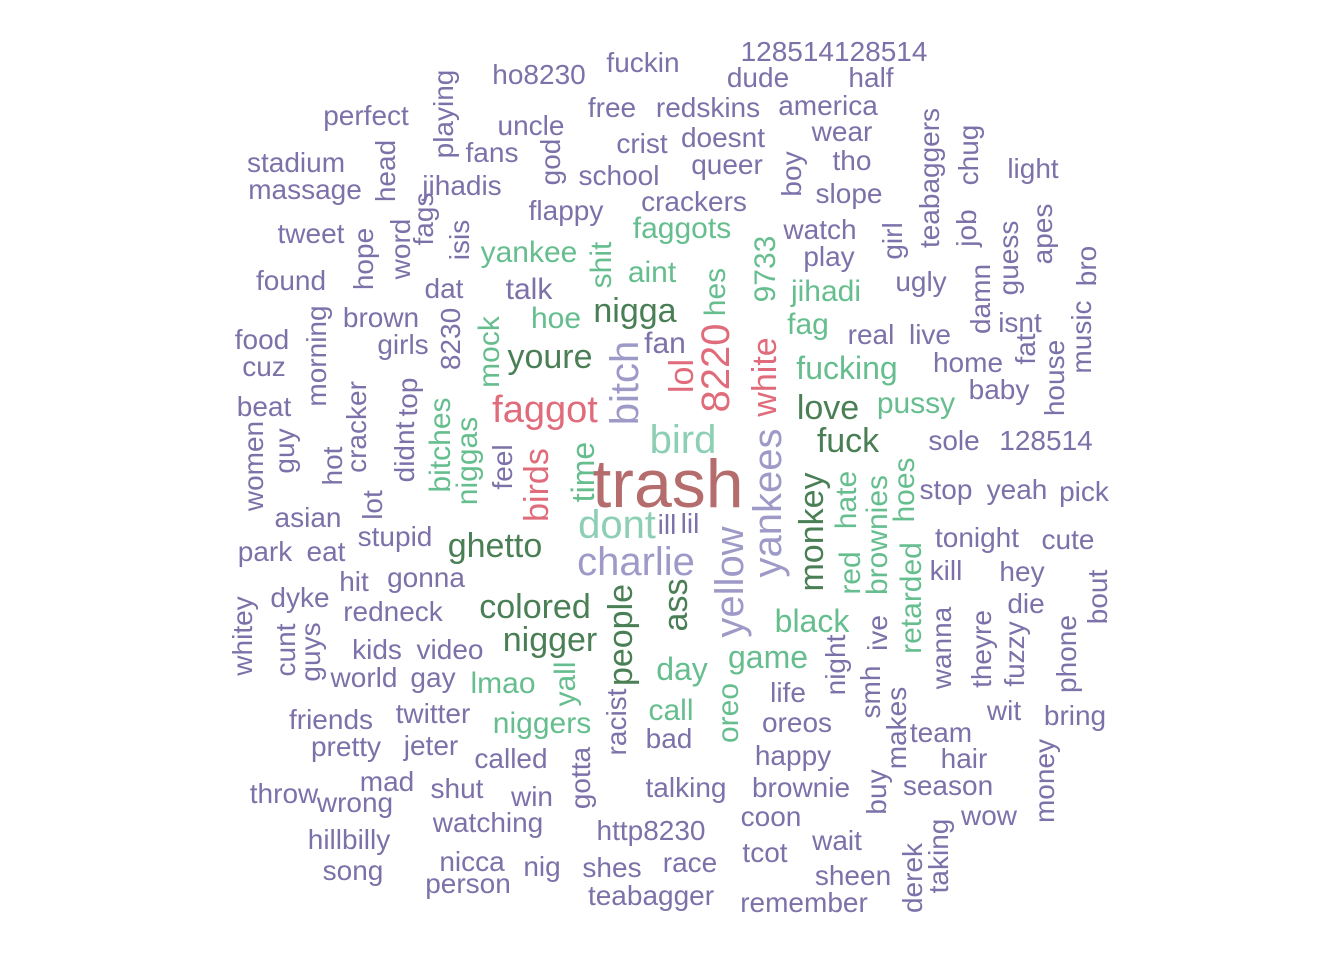 Image resolution: width=1344 pixels, height=960 pixels. Describe the element at coordinates (708, 107) in the screenshot. I see `cloud-word: redskins` at that location.